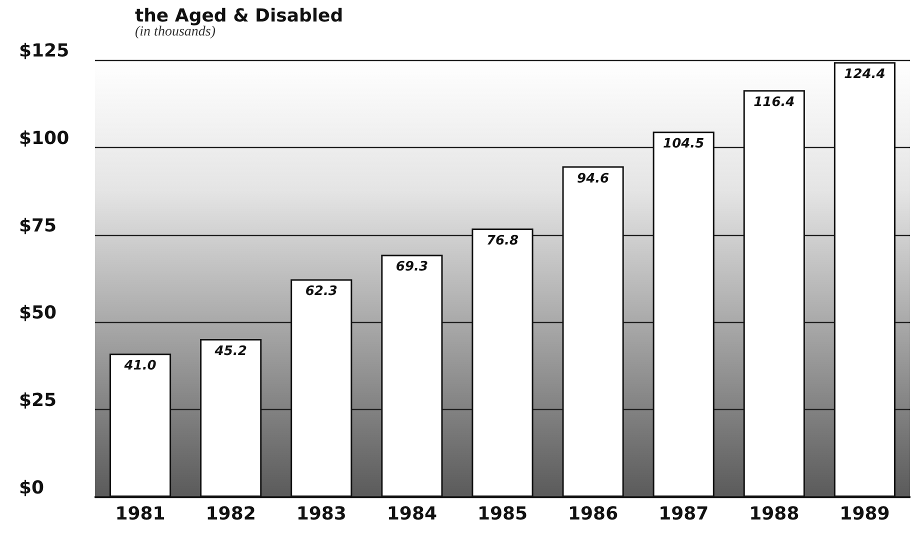  I want to click on x-tick-label: 1987, so click(683, 514).